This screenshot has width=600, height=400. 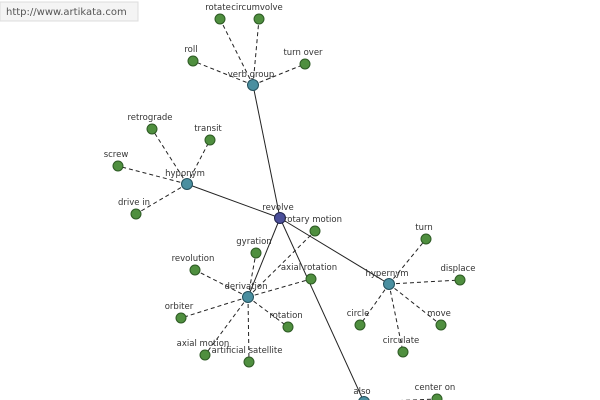 I want to click on word-label: circulate, so click(x=401, y=341).